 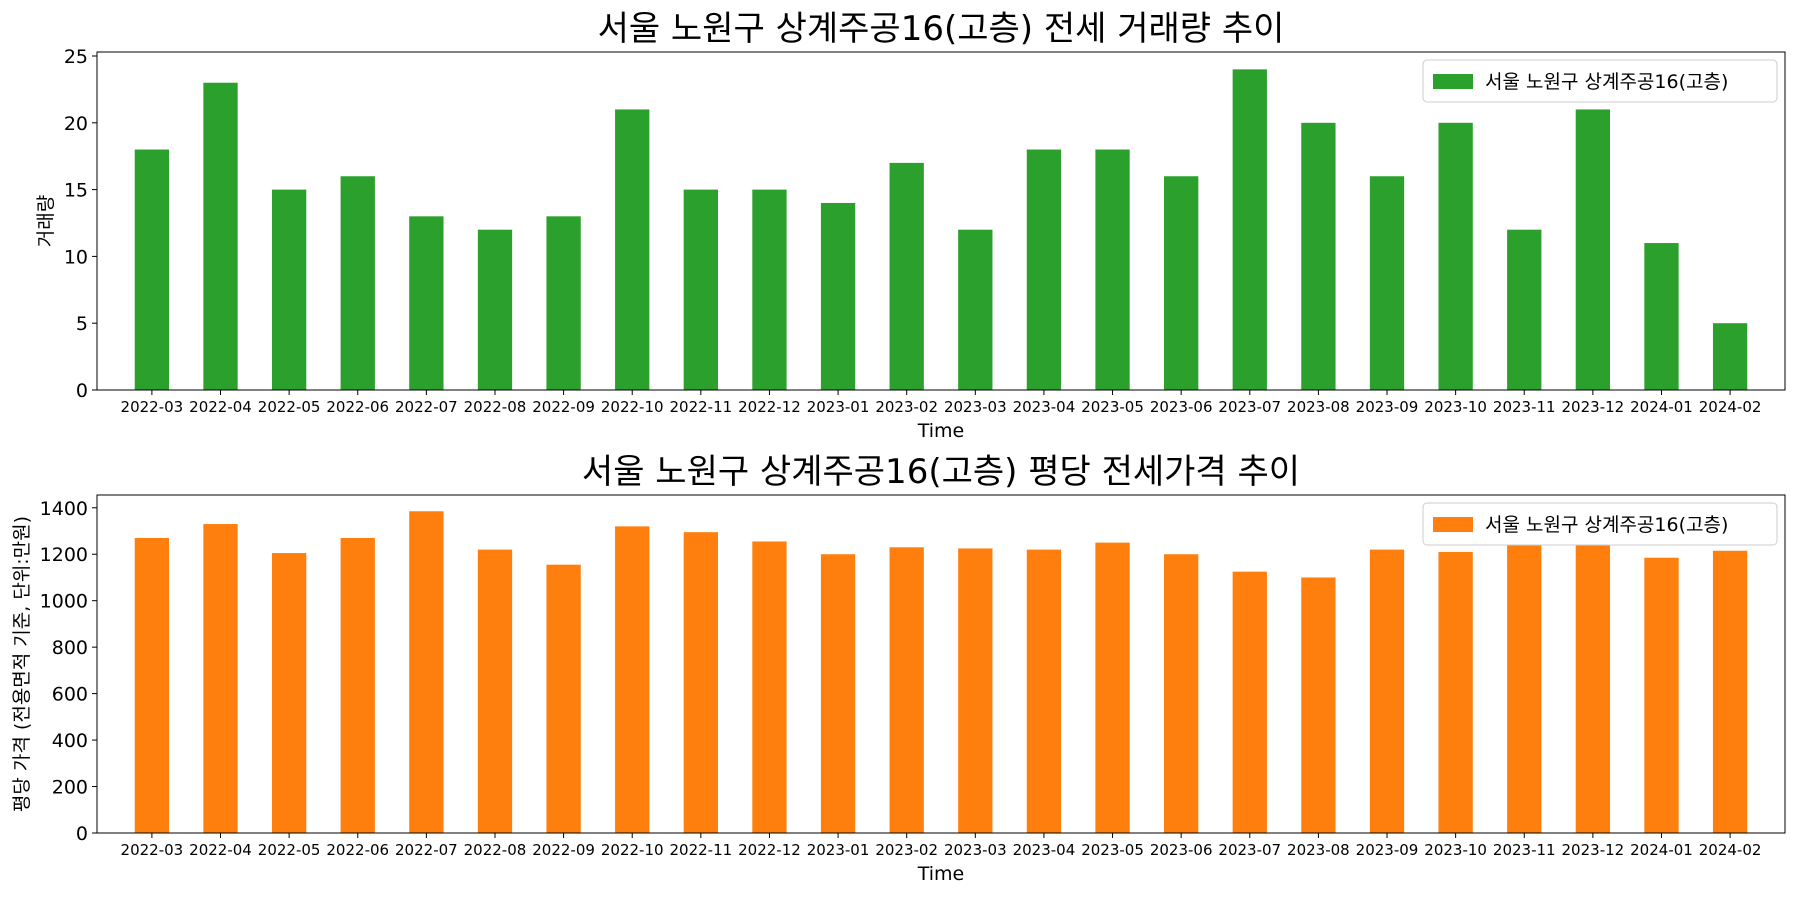 I want to click on x-tick-label: 2023-01, so click(x=838, y=850).